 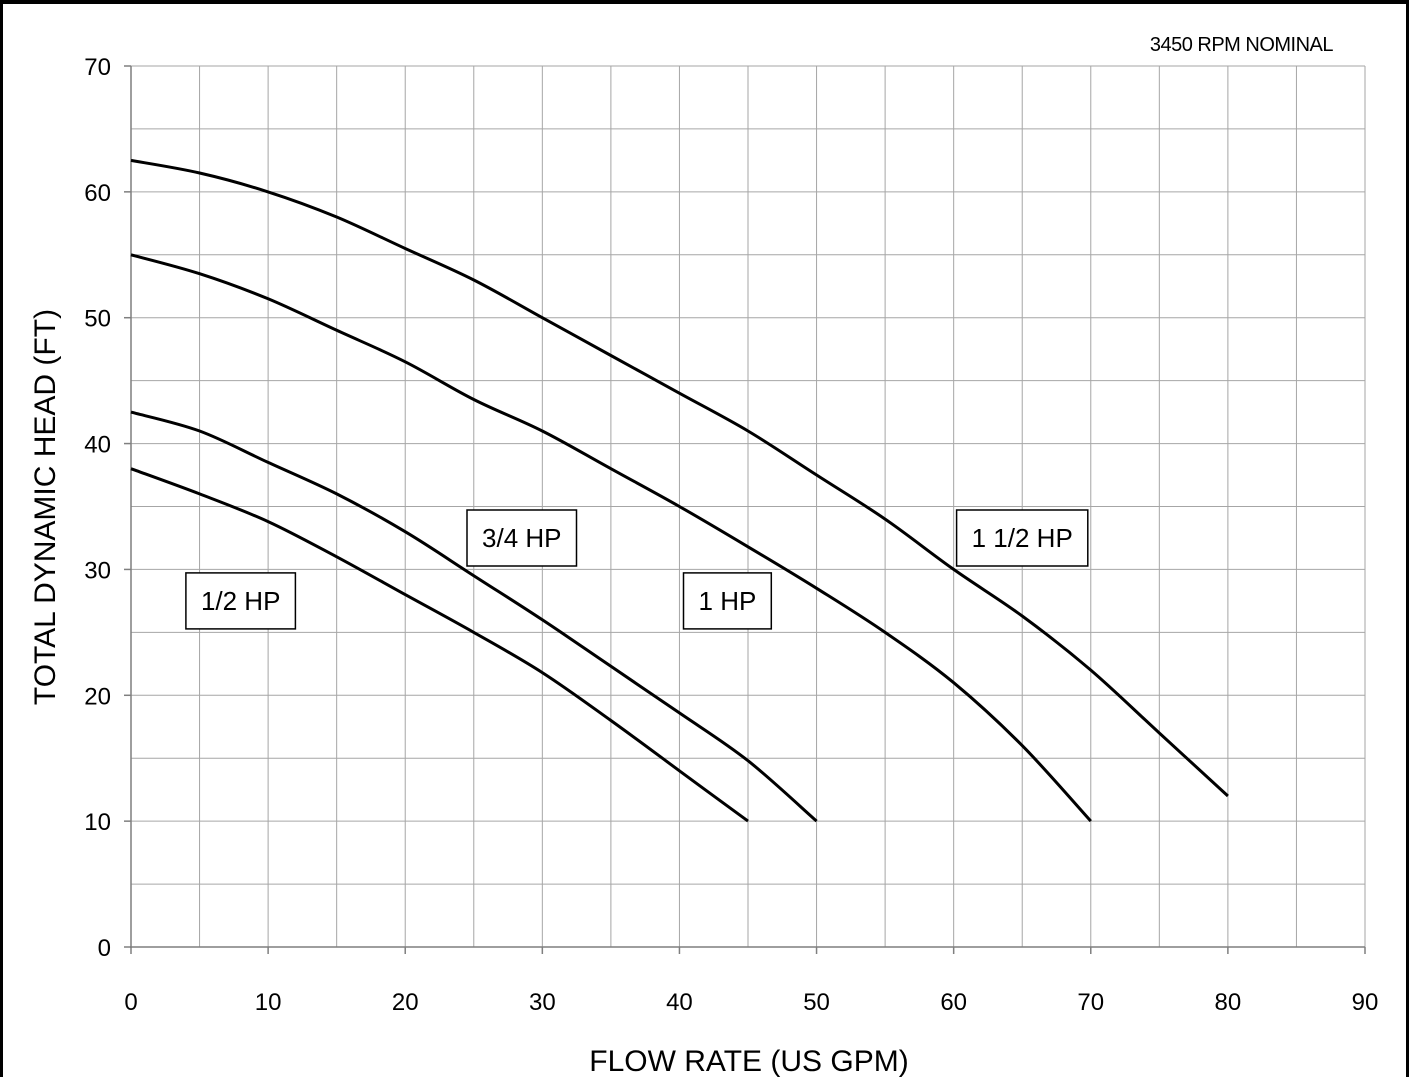 What do you see at coordinates (679, 1002) in the screenshot?
I see `x-tick-label: 40` at bounding box center [679, 1002].